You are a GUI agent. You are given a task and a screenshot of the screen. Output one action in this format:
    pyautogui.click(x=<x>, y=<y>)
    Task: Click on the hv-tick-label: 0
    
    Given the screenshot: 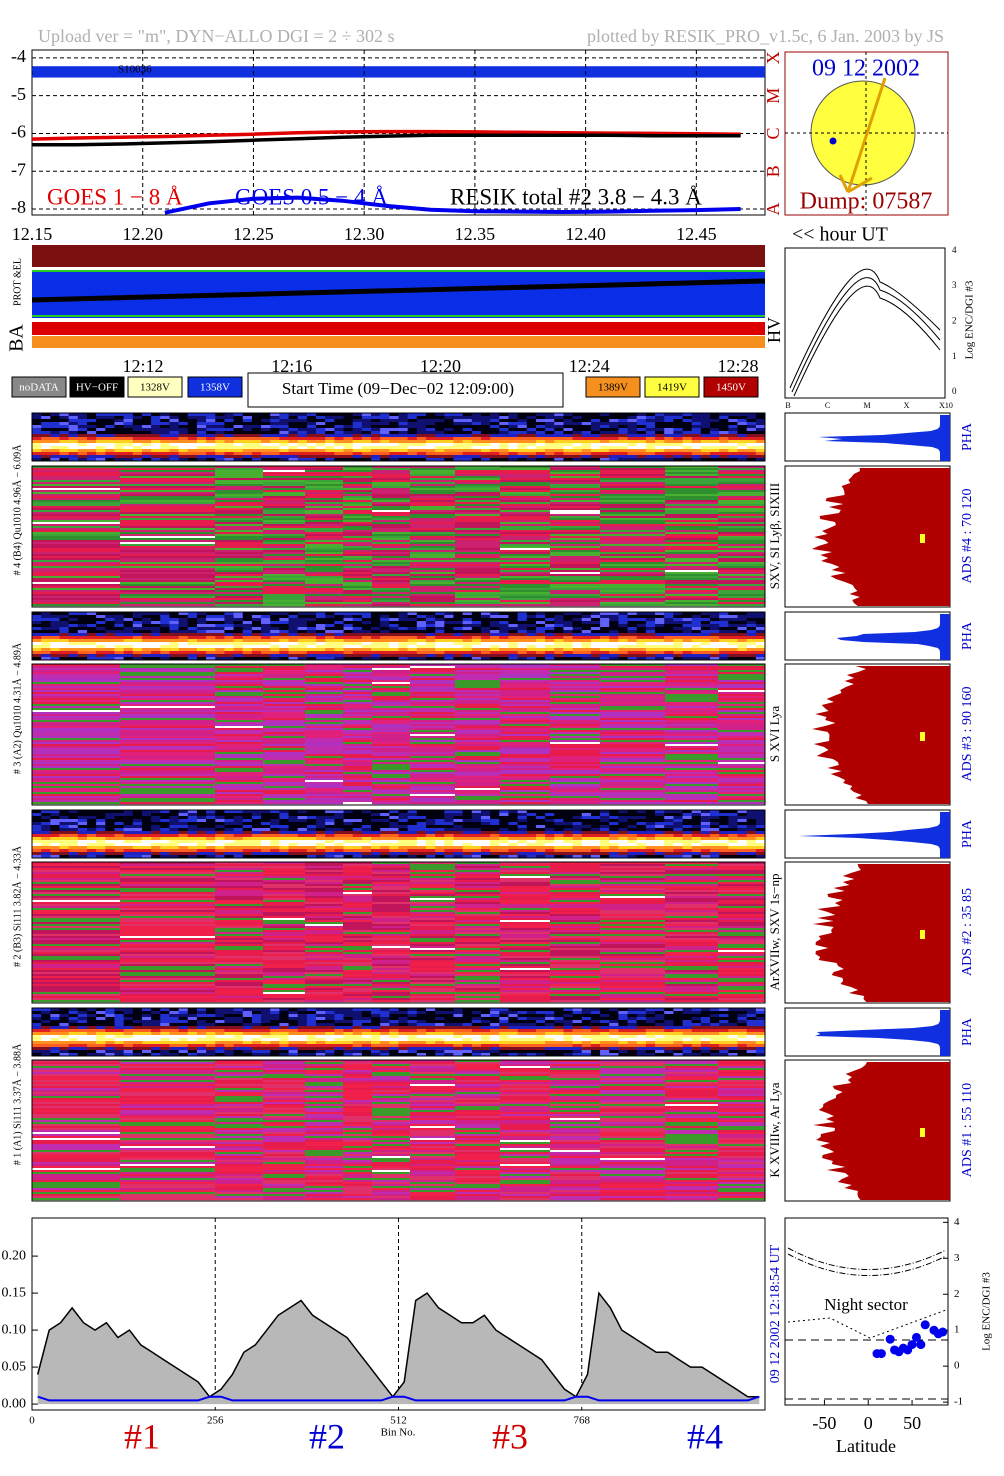 What is the action you would take?
    pyautogui.click(x=954, y=391)
    